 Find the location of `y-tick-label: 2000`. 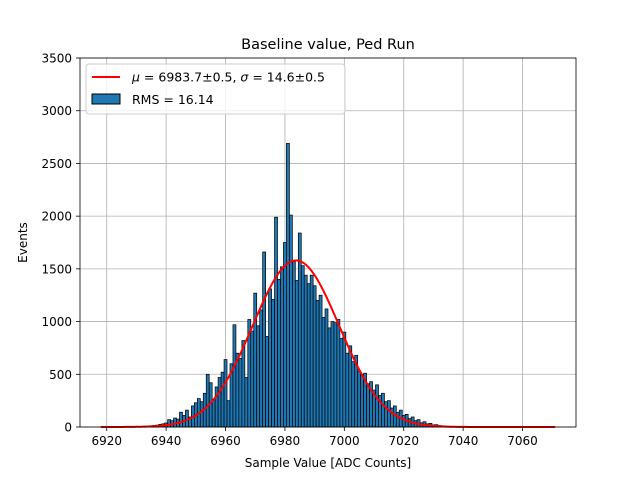

y-tick-label: 2000 is located at coordinates (56, 217).